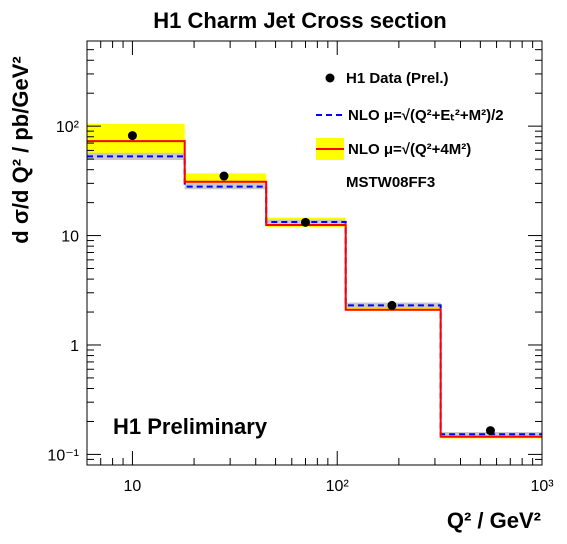 Image resolution: width=567 pixels, height=544 pixels. Describe the element at coordinates (70, 237) in the screenshot. I see `y-tick-label: 10` at that location.